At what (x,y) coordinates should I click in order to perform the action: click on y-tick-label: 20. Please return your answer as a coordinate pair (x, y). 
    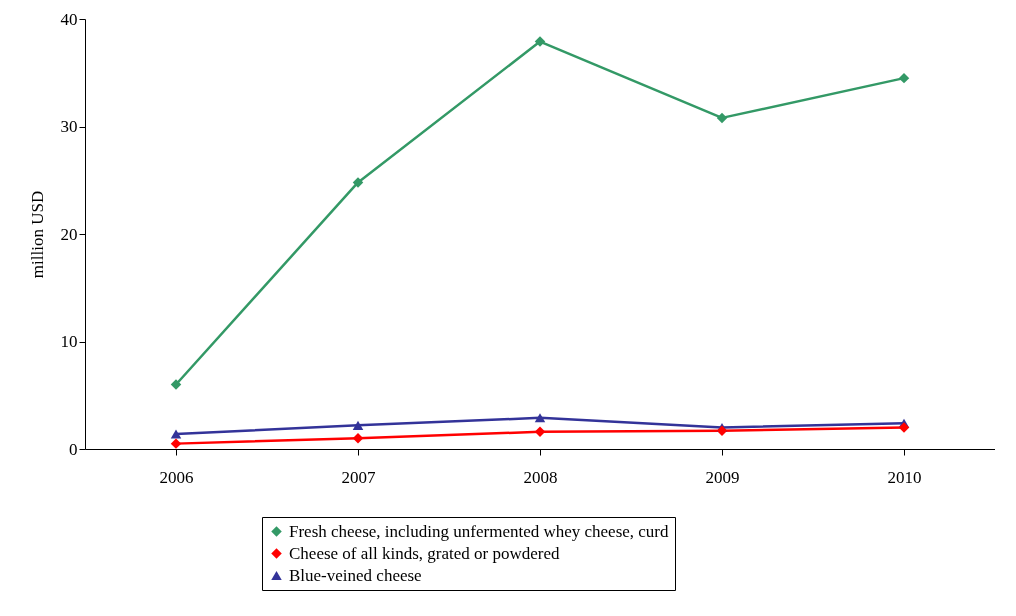
    Looking at the image, I should click on (69, 234).